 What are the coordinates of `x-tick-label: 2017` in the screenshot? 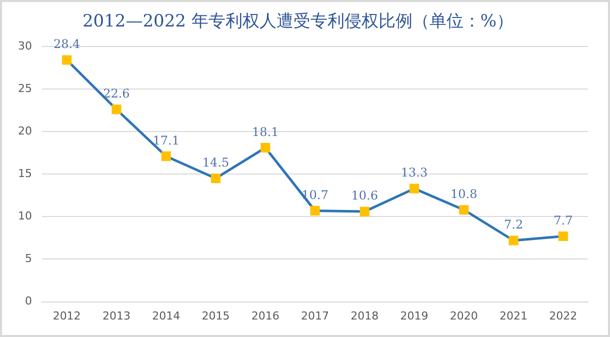 It's located at (315, 315).